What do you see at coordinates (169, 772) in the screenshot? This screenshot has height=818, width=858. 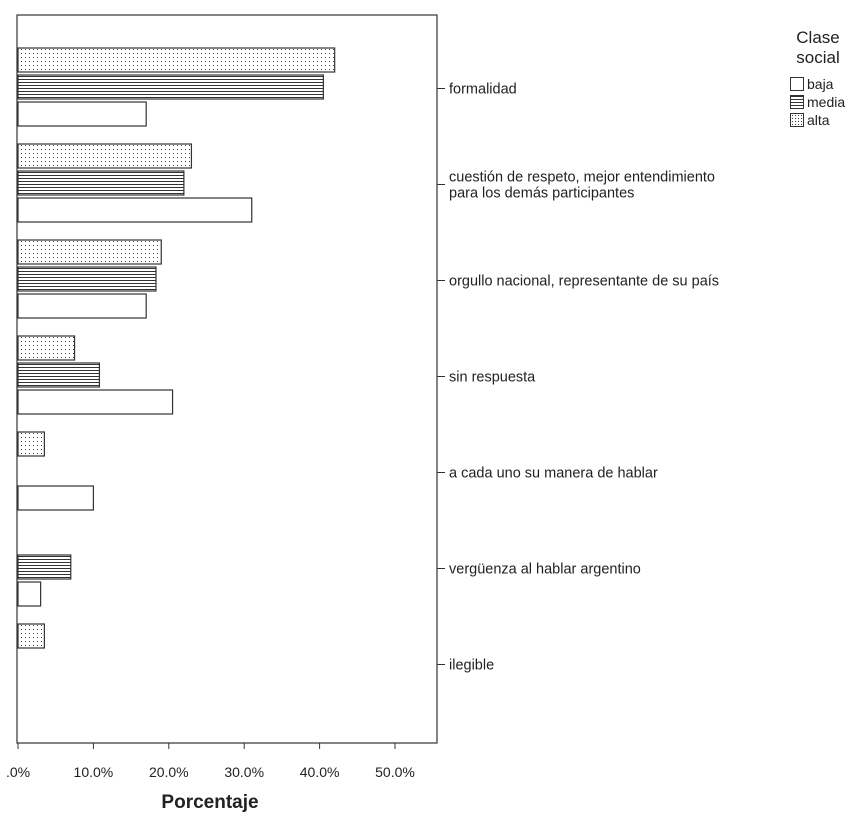 I see `x-tick-label: 20.0%` at bounding box center [169, 772].